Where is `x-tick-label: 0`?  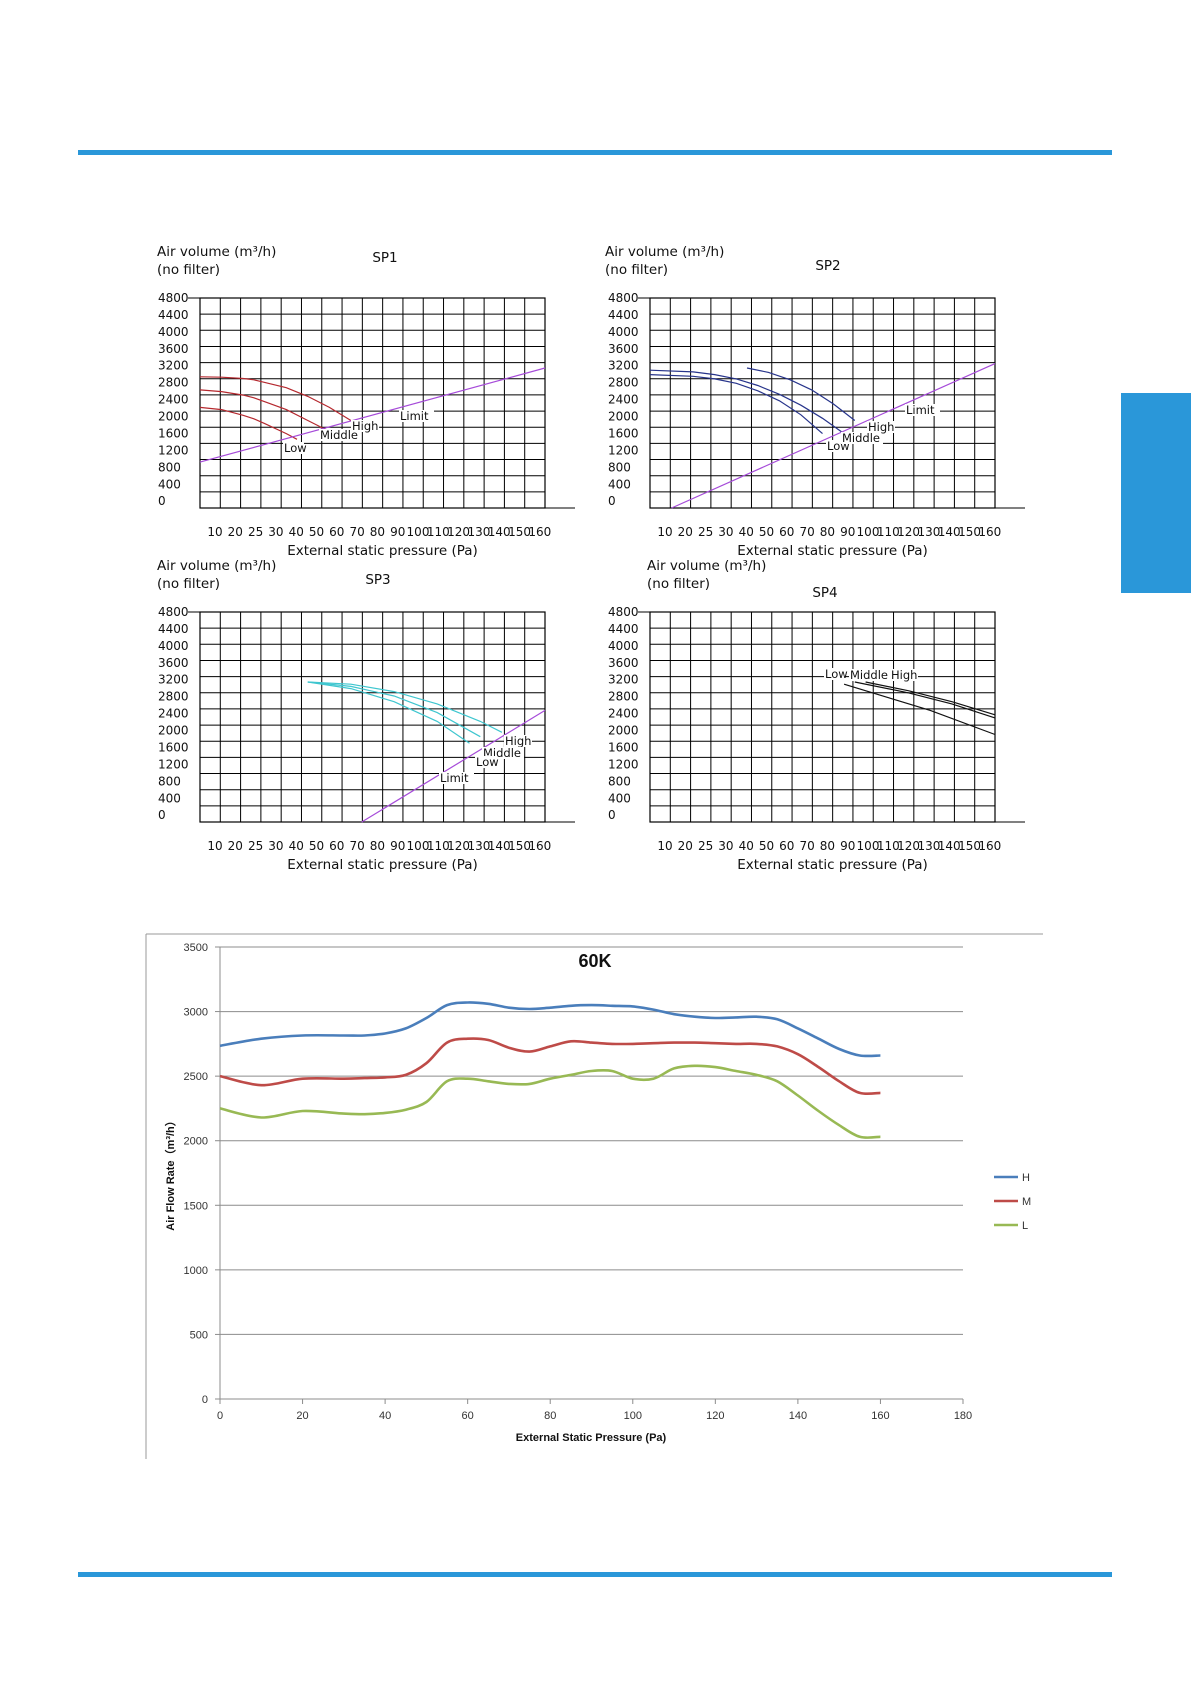 x-tick-label: 0 is located at coordinates (220, 1416).